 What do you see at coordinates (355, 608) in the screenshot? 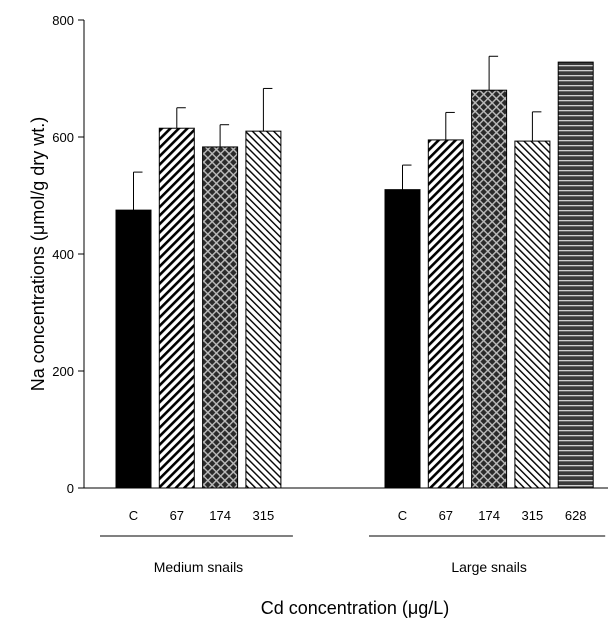
I see `x-axis-title: Cd concentration (μg/L)` at bounding box center [355, 608].